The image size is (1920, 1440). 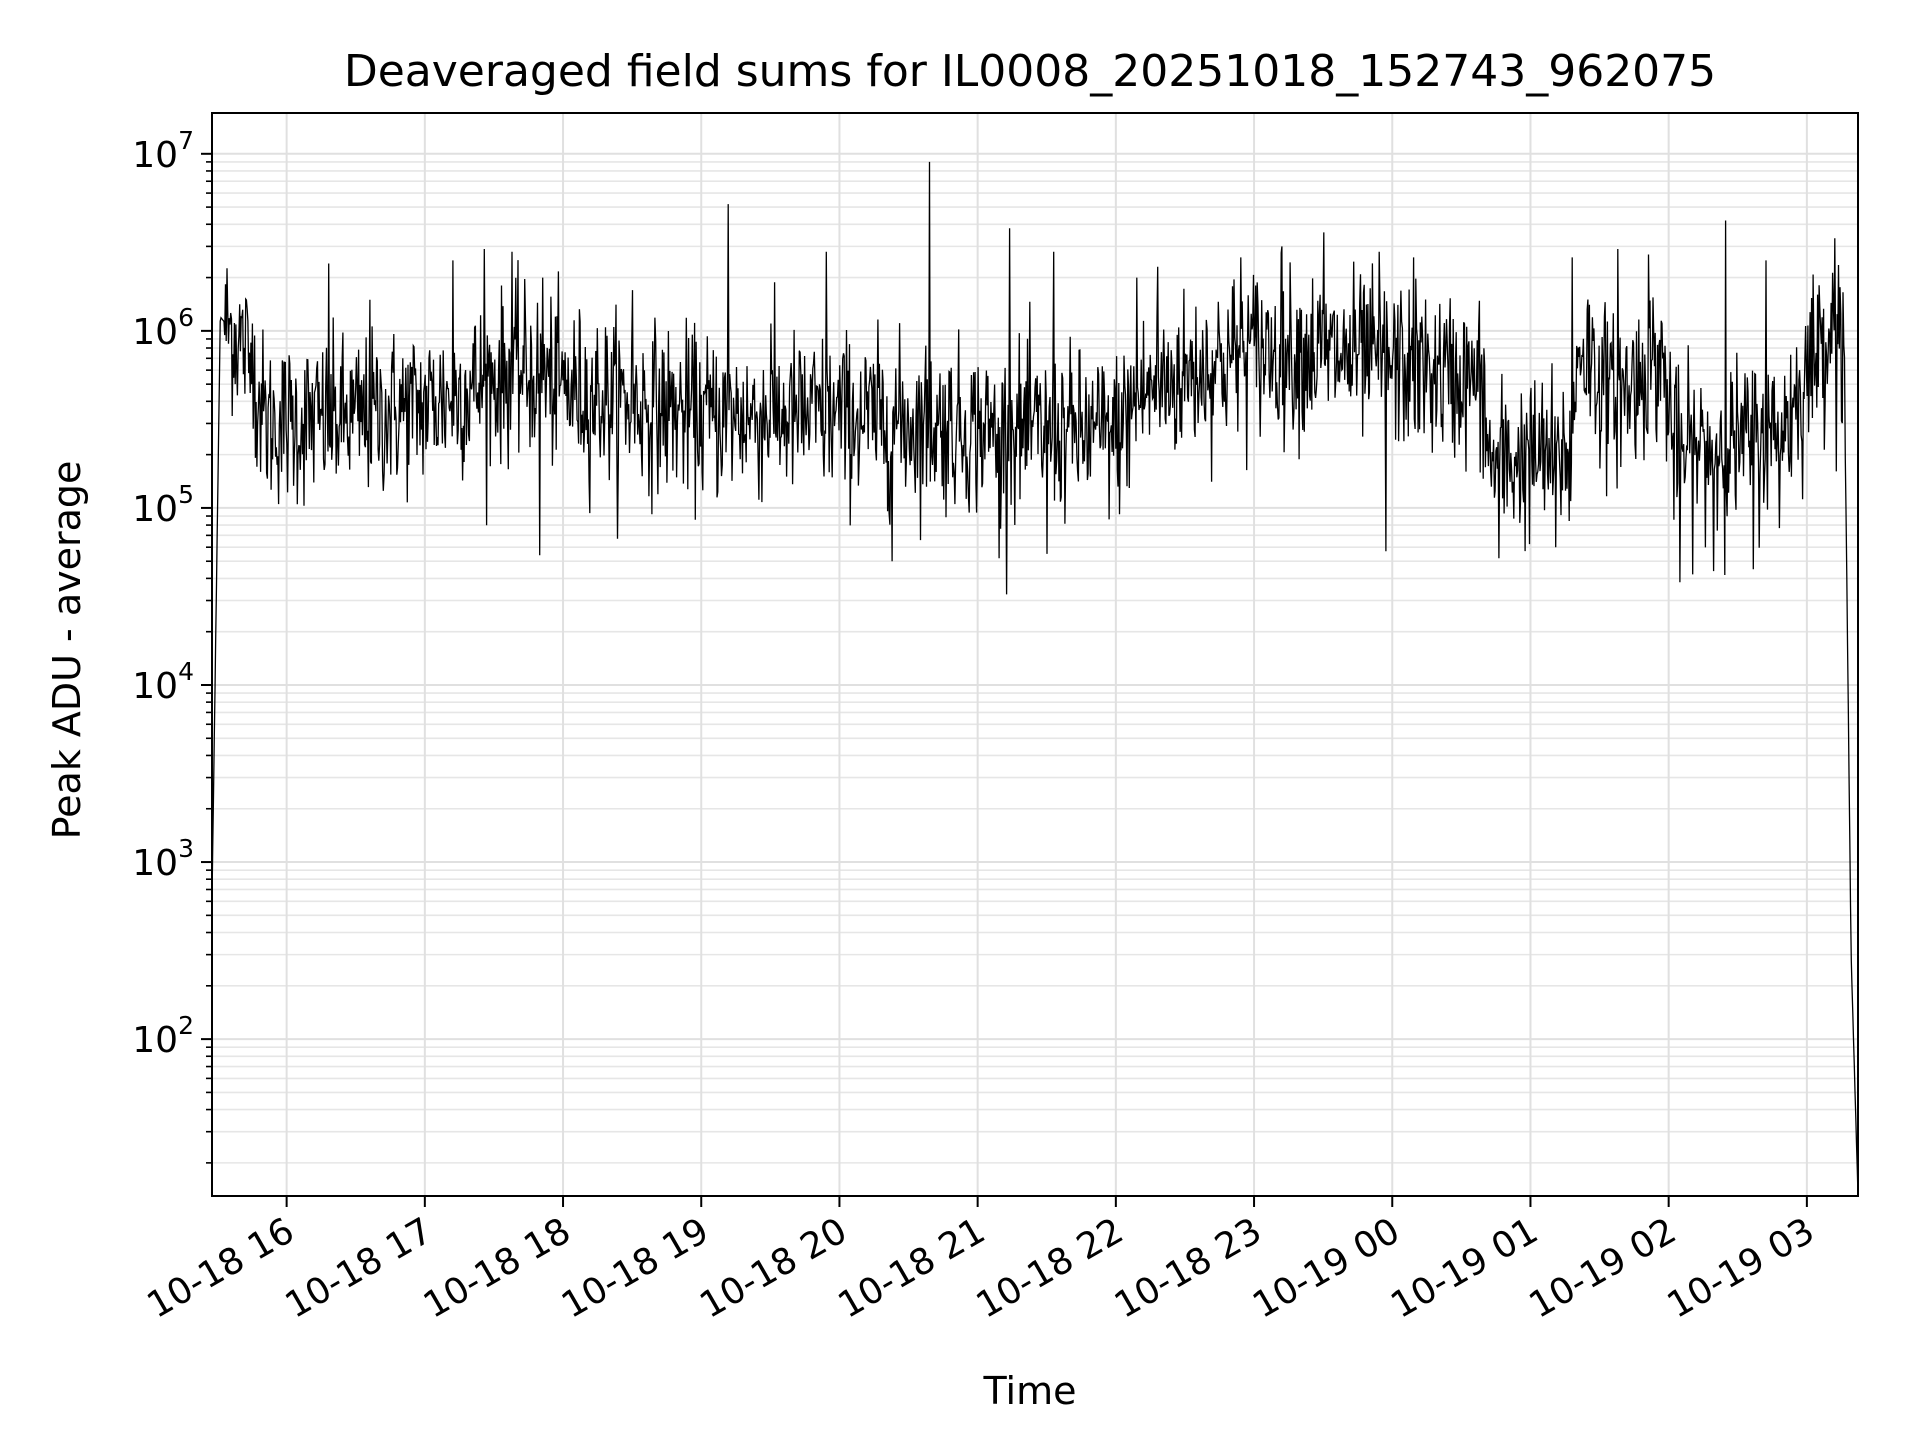 I want to click on y-tick-label: 10⁴, so click(x=163, y=682).